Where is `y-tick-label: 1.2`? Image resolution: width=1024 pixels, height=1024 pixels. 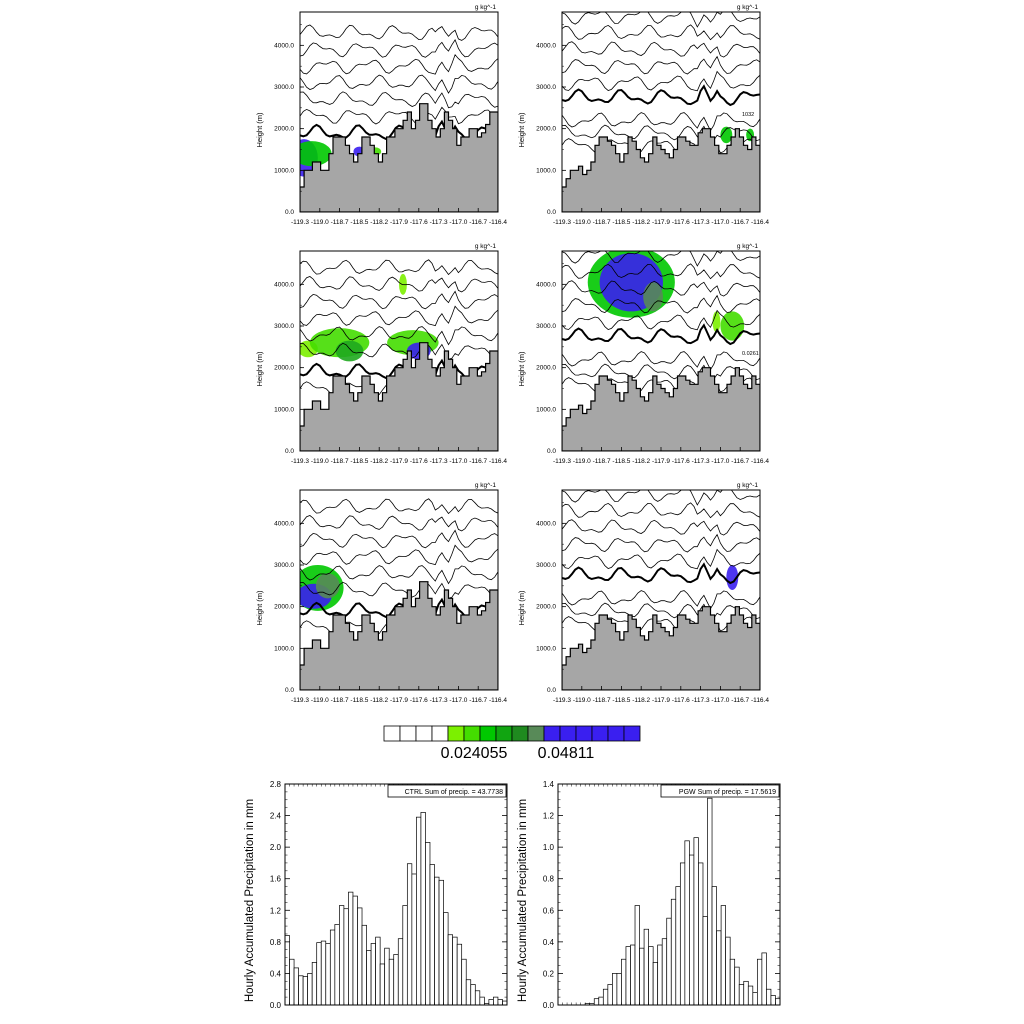
y-tick-label: 1.2 is located at coordinates (549, 816).